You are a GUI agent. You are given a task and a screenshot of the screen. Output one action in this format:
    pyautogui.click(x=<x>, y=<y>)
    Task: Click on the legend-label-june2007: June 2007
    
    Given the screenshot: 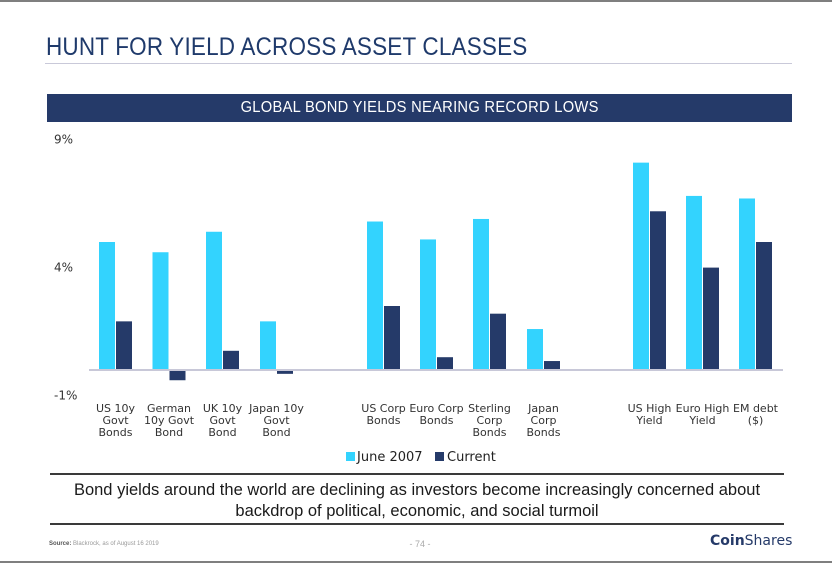 What is the action you would take?
    pyautogui.click(x=389, y=457)
    